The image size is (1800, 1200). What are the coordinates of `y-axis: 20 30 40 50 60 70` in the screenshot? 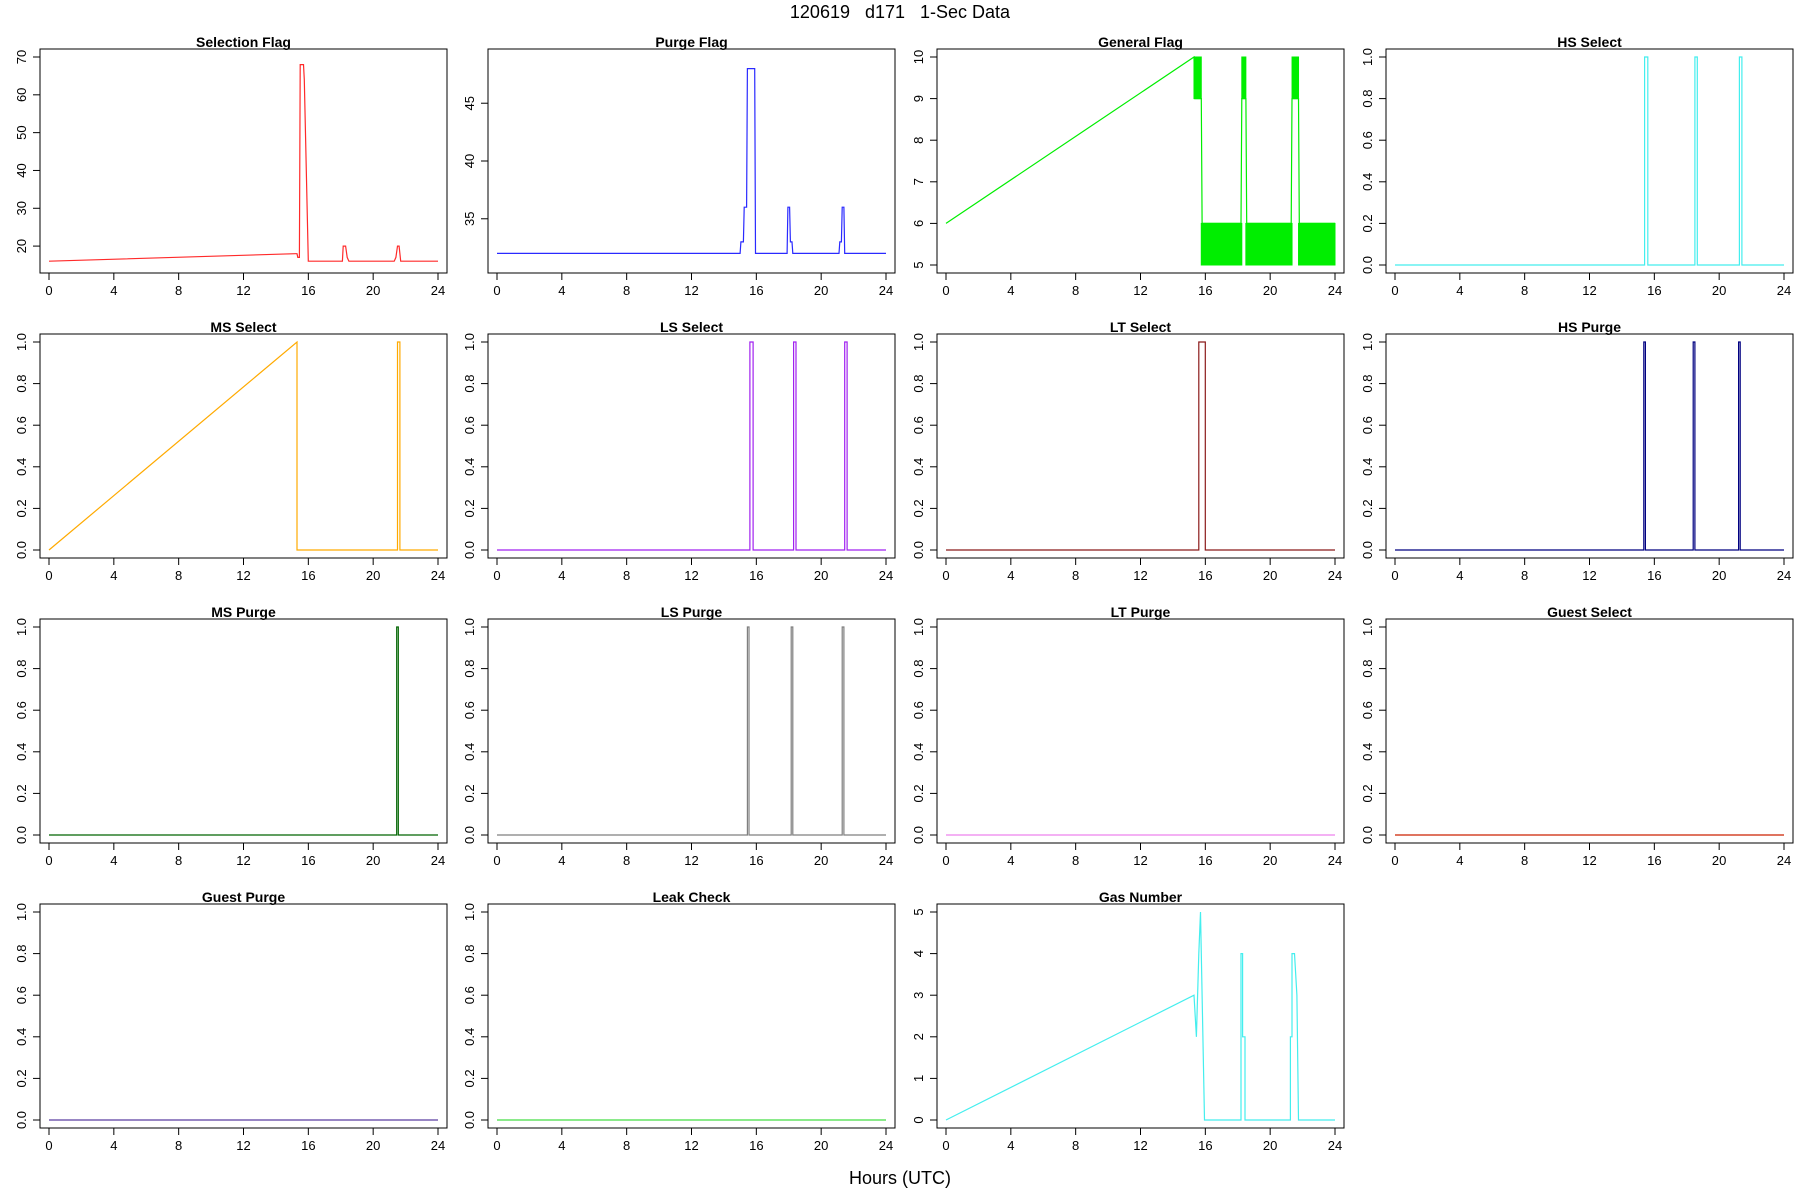 It's located at (27, 151).